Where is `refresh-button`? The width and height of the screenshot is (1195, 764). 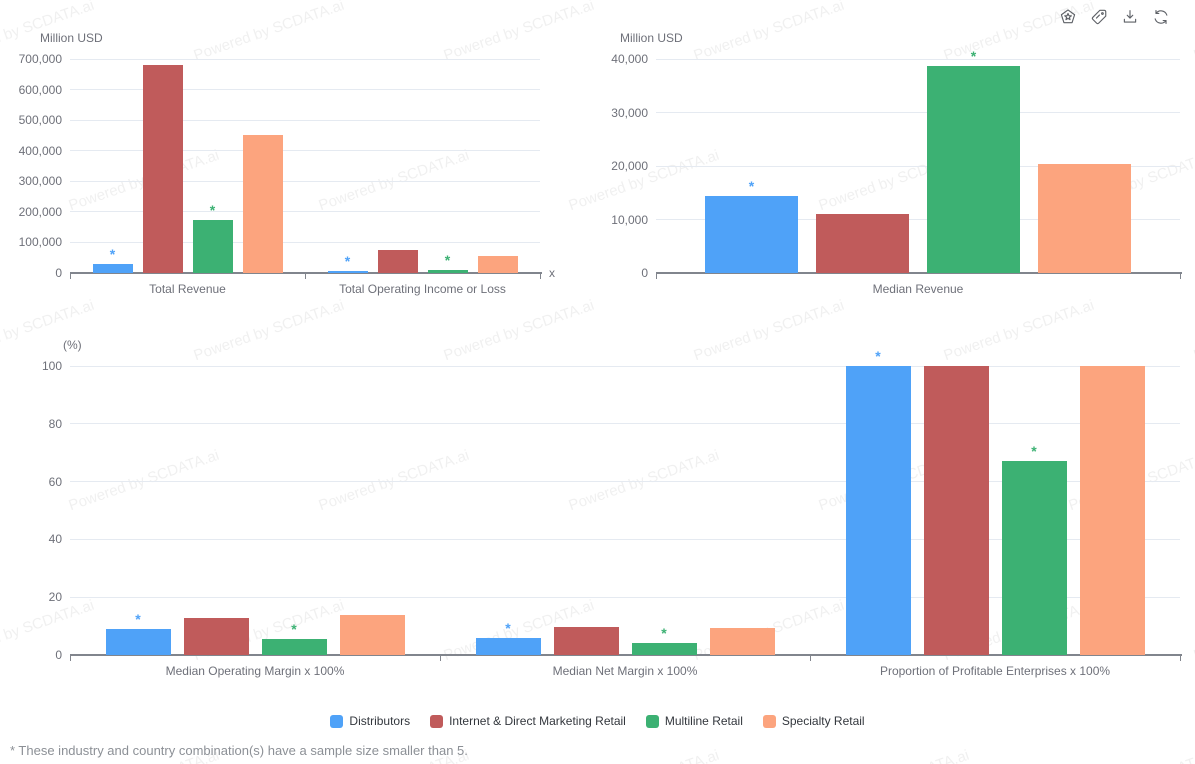 refresh-button is located at coordinates (1160, 16).